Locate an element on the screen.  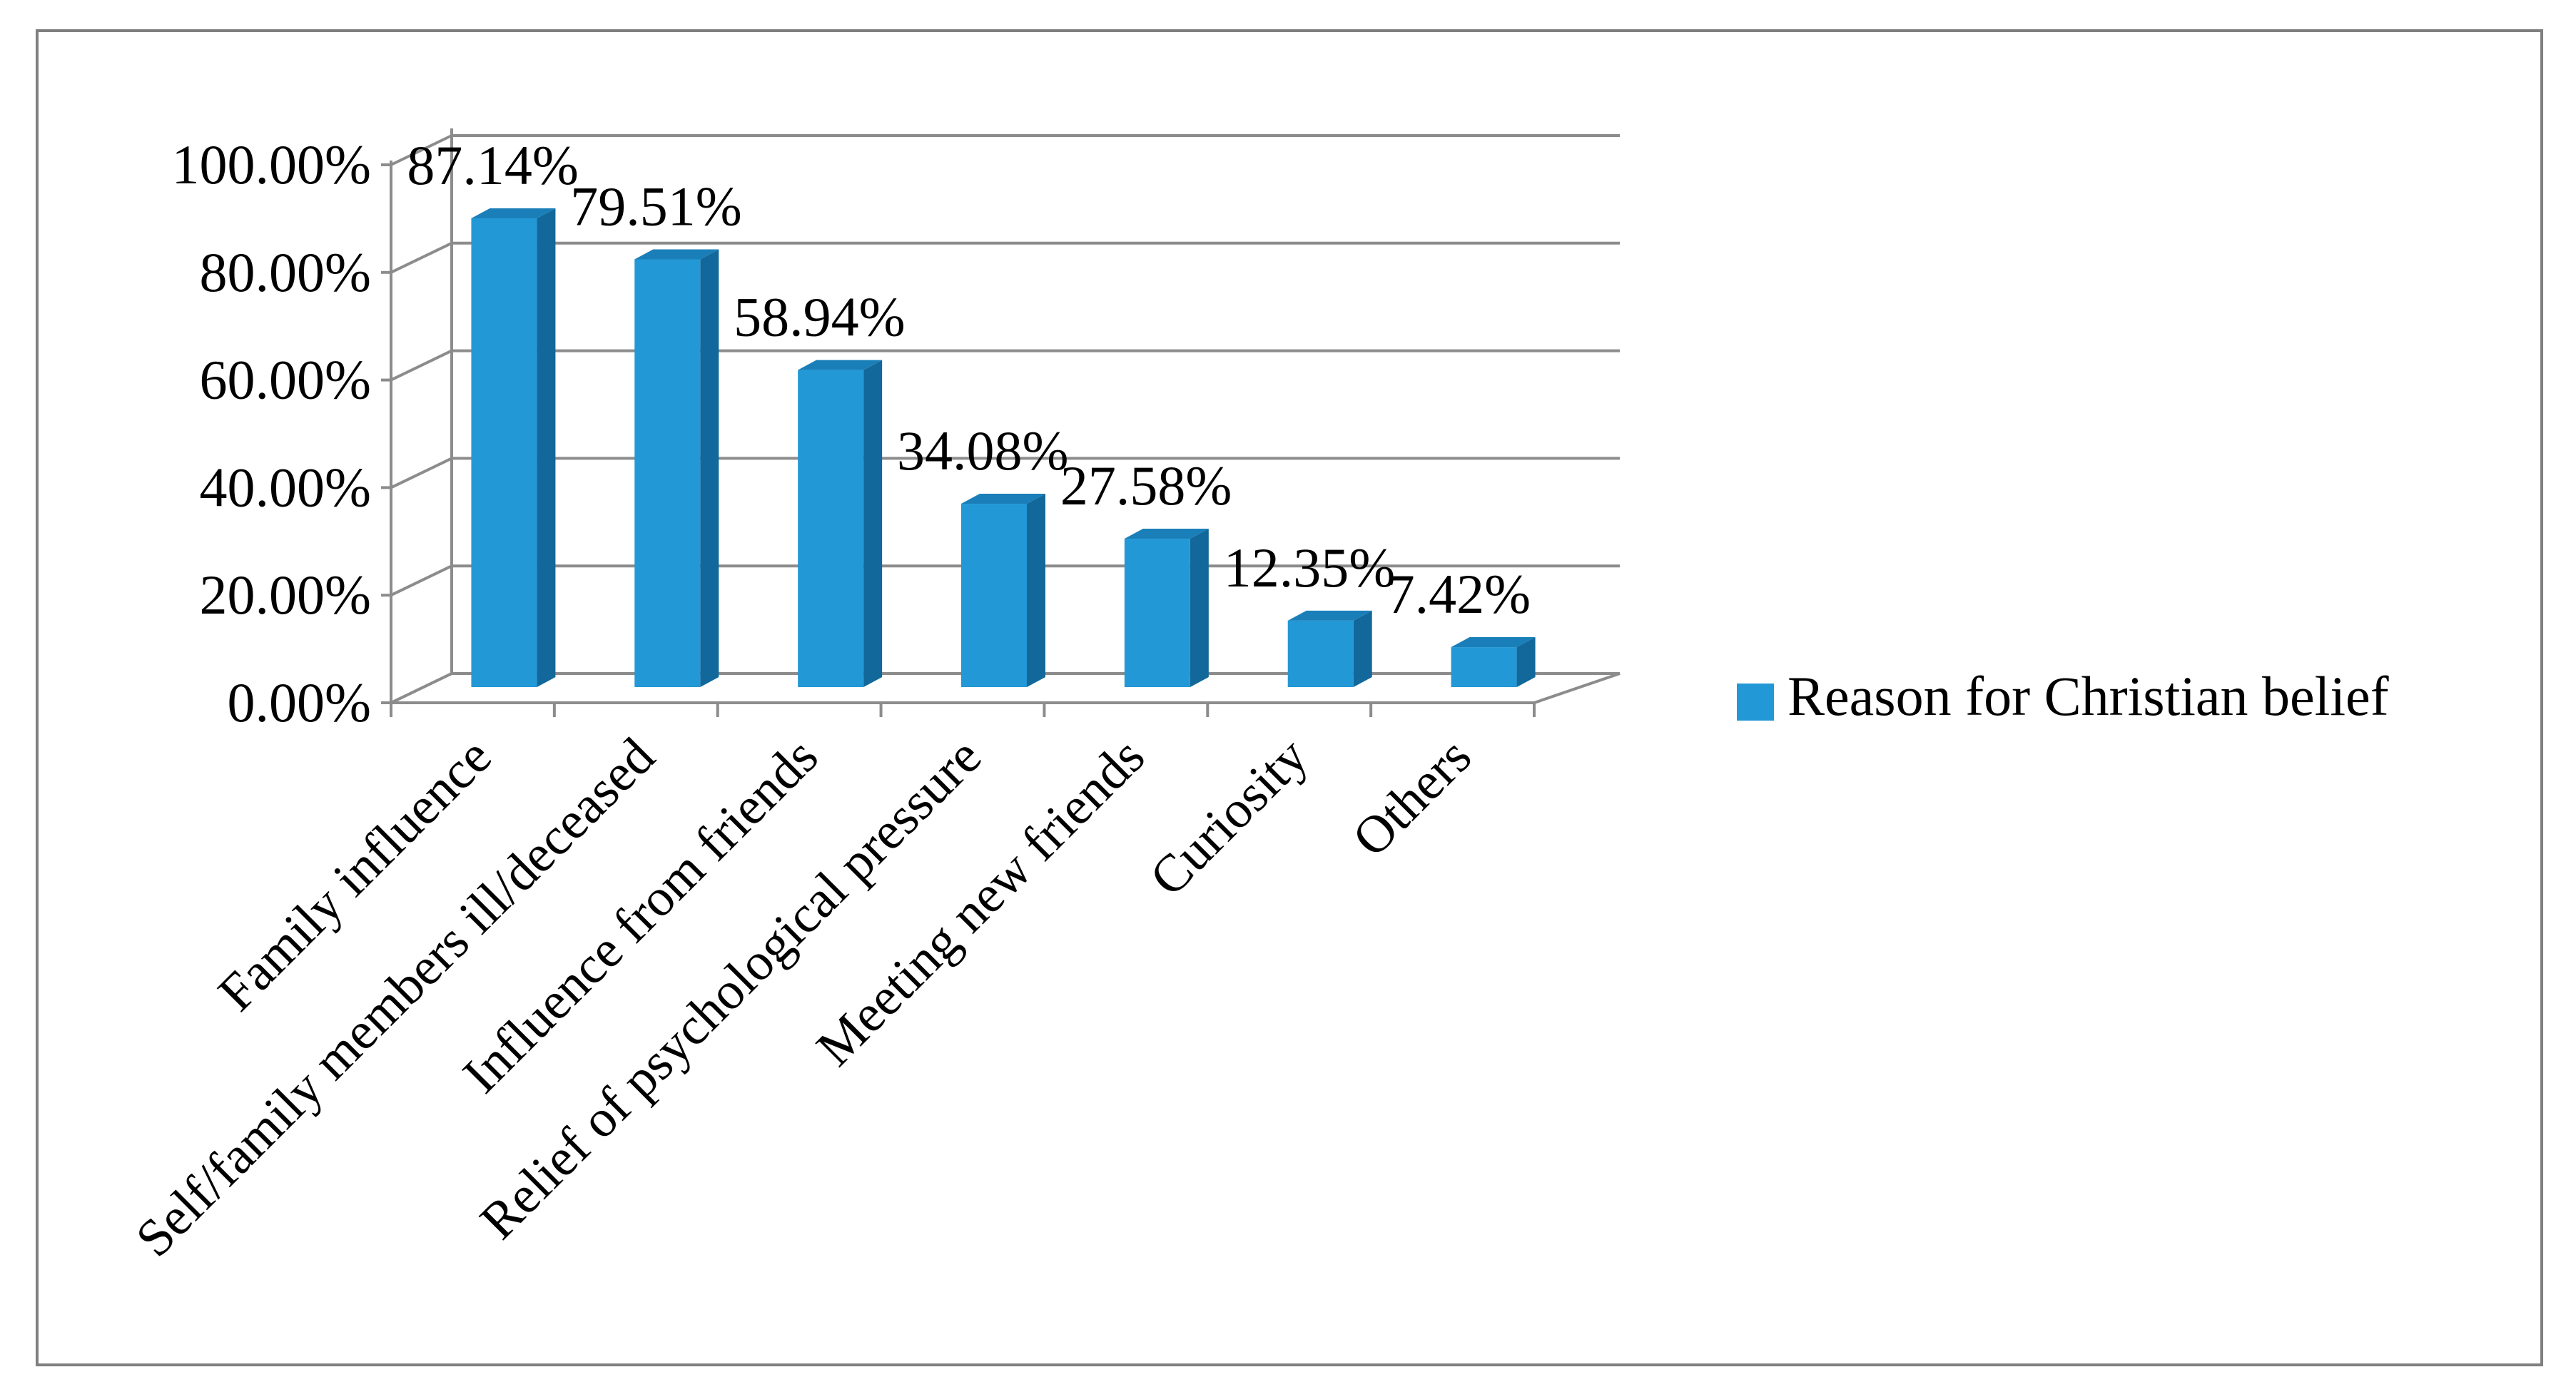
bars is located at coordinates (1003, 448).